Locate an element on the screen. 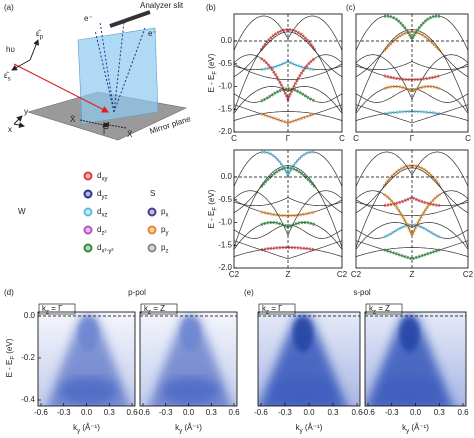 The width and height of the screenshot is (474, 438). y-tick-label: -0.5 is located at coordinates (225, 63).